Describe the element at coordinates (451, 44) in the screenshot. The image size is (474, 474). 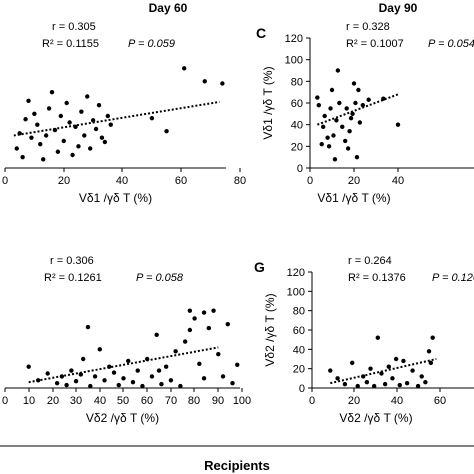
I see `stat-p-value: P = 0.054` at that location.